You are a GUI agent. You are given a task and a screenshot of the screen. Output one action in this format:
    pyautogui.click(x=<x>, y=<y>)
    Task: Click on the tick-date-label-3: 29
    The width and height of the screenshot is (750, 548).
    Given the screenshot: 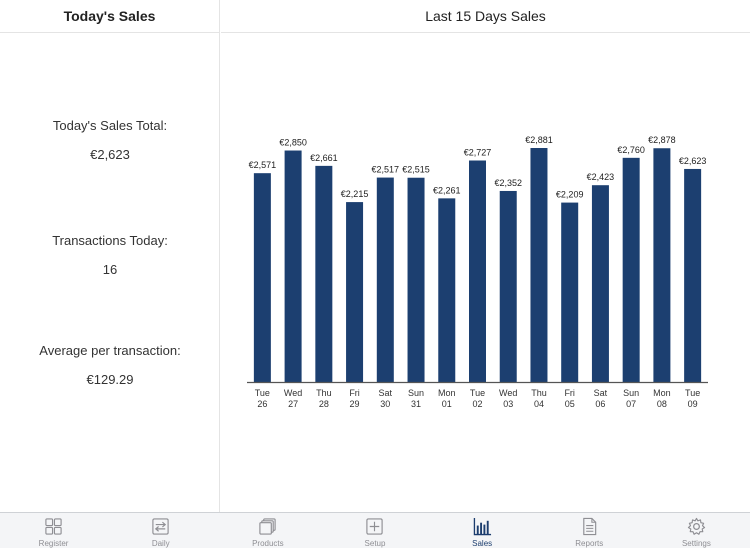 What is the action you would take?
    pyautogui.click(x=355, y=404)
    